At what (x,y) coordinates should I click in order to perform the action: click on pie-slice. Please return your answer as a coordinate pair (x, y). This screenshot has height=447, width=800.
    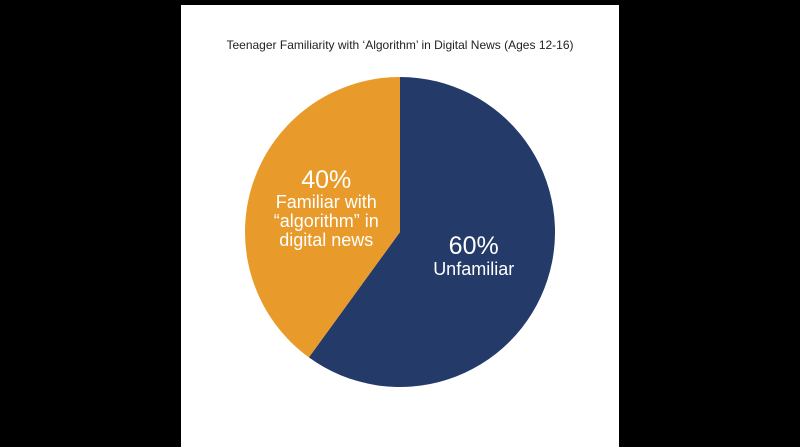
    Looking at the image, I should click on (322, 217).